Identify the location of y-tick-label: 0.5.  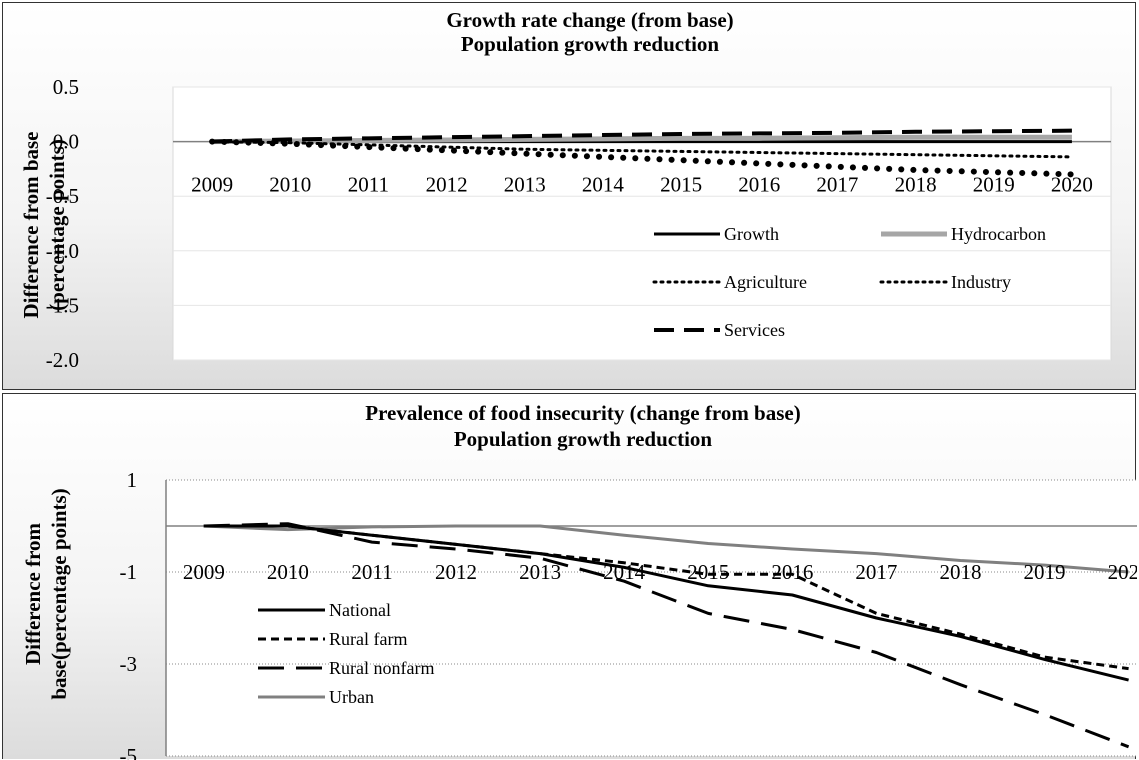
(66, 87).